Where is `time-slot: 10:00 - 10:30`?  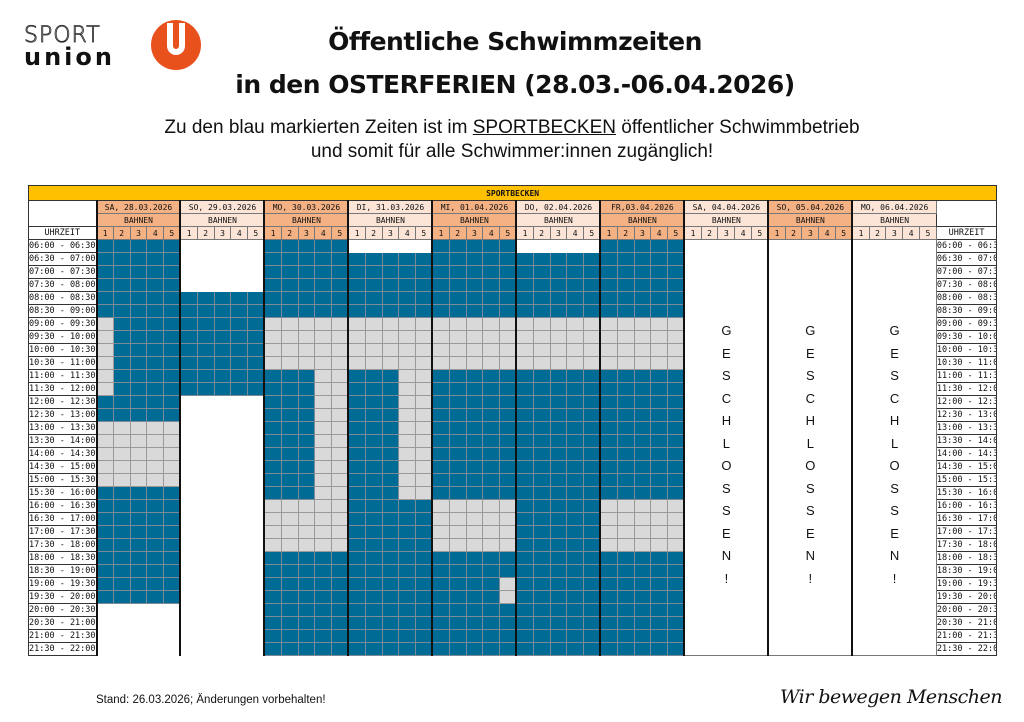
time-slot: 10:00 - 10:30 is located at coordinates (62, 350).